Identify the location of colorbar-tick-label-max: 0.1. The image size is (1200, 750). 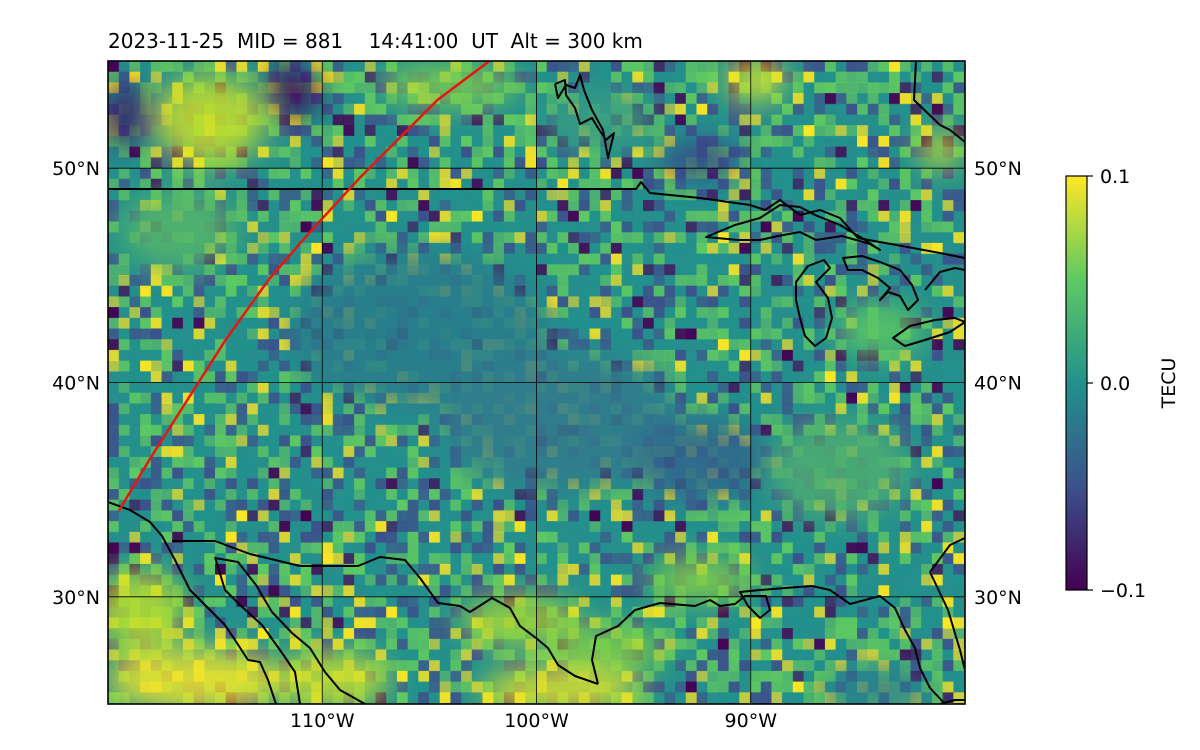
(1115, 177).